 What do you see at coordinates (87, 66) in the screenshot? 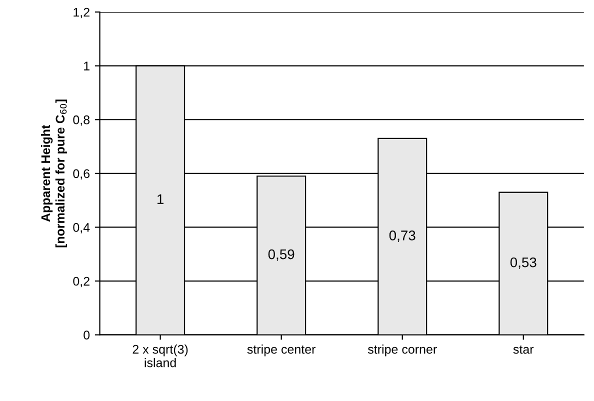
I see `y-tick-label: 1` at bounding box center [87, 66].